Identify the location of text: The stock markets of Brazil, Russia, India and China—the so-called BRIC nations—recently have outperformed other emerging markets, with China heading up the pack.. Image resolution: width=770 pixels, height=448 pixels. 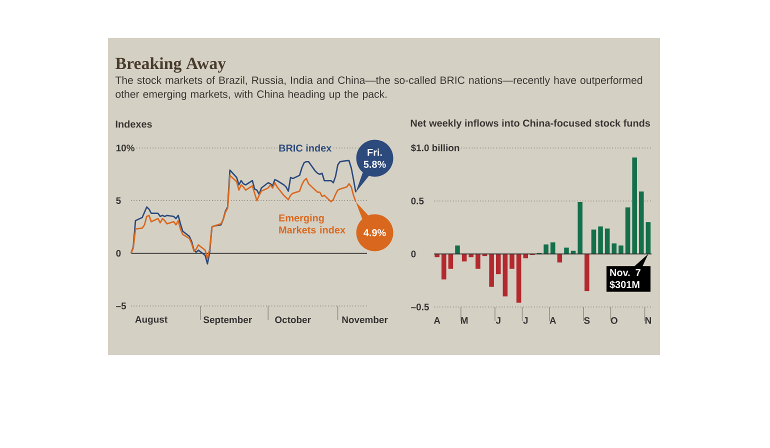
(378, 88).